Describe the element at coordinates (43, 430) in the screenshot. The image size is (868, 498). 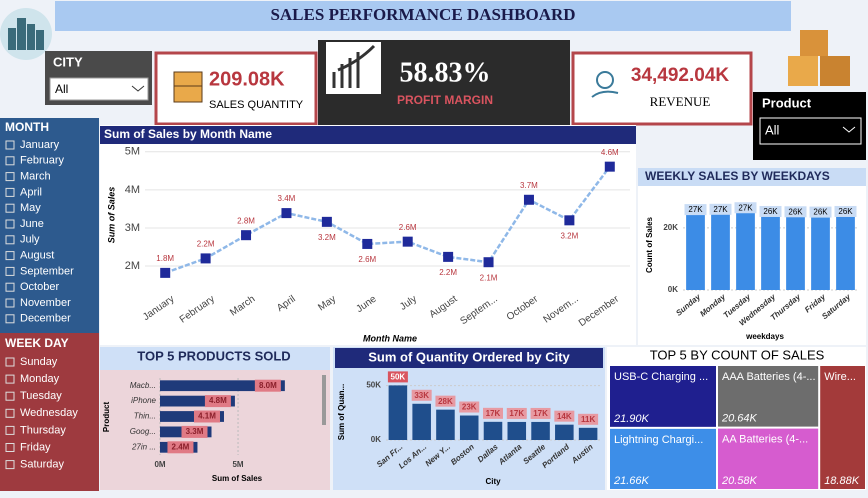
I see `slicer-item: Thursday` at that location.